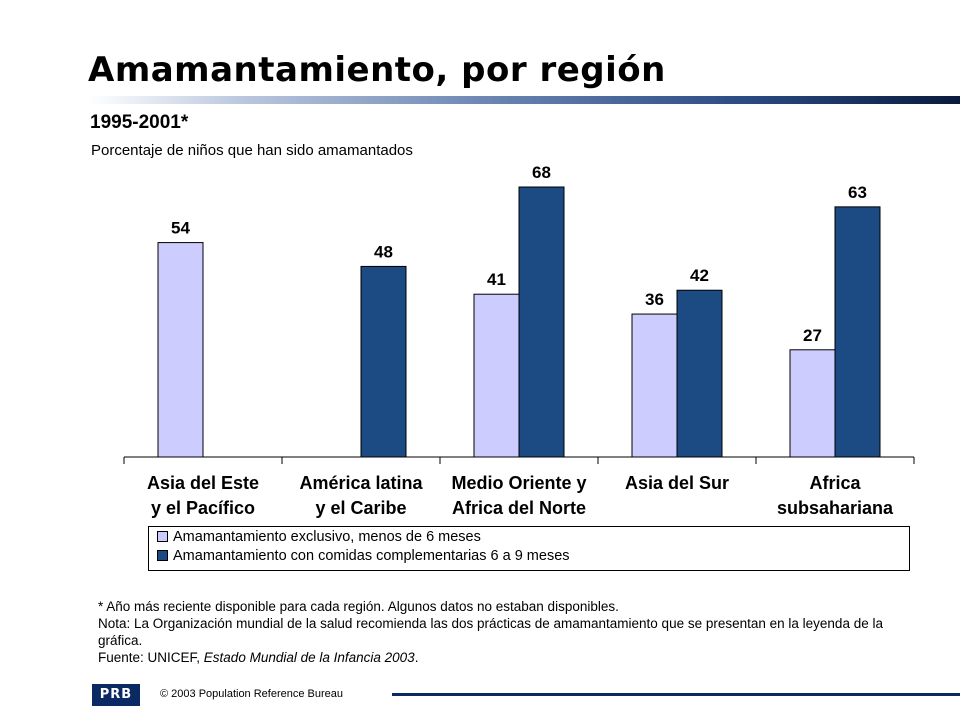  I want to click on legend-swatch-series2, so click(162, 555).